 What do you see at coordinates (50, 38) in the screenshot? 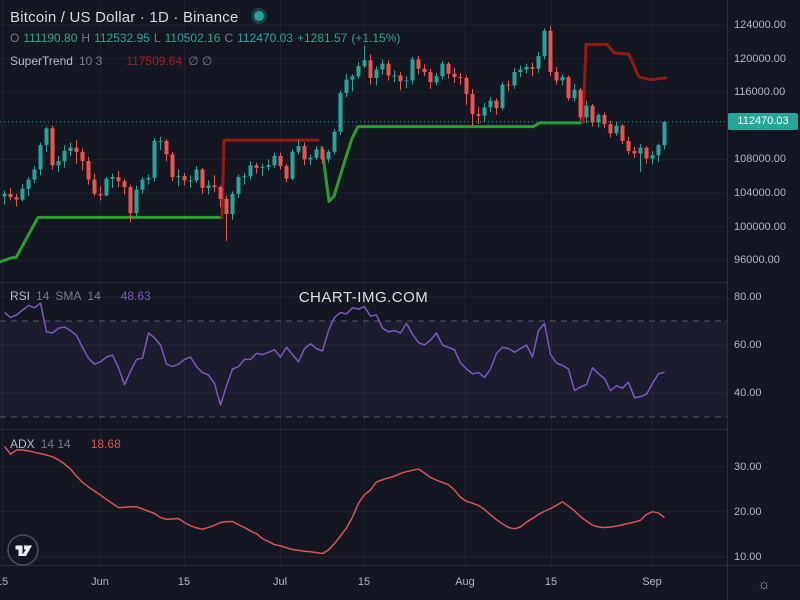
I see `open-value: 111190.80` at bounding box center [50, 38].